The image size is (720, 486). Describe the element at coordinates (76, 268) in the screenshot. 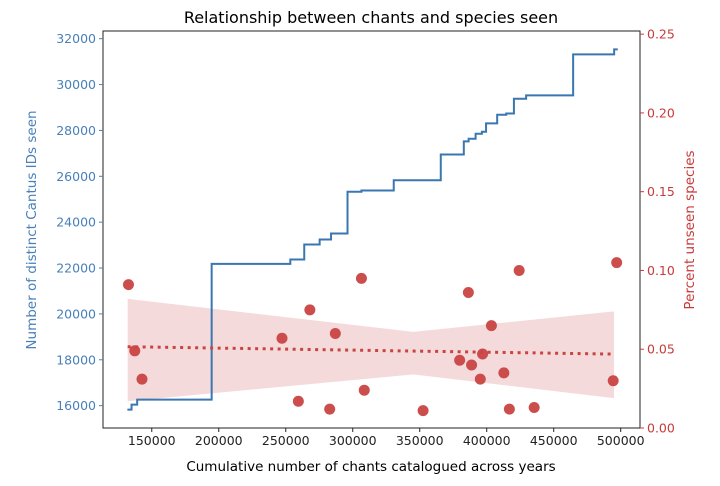

I see `y-left-tick-label: 22000` at that location.